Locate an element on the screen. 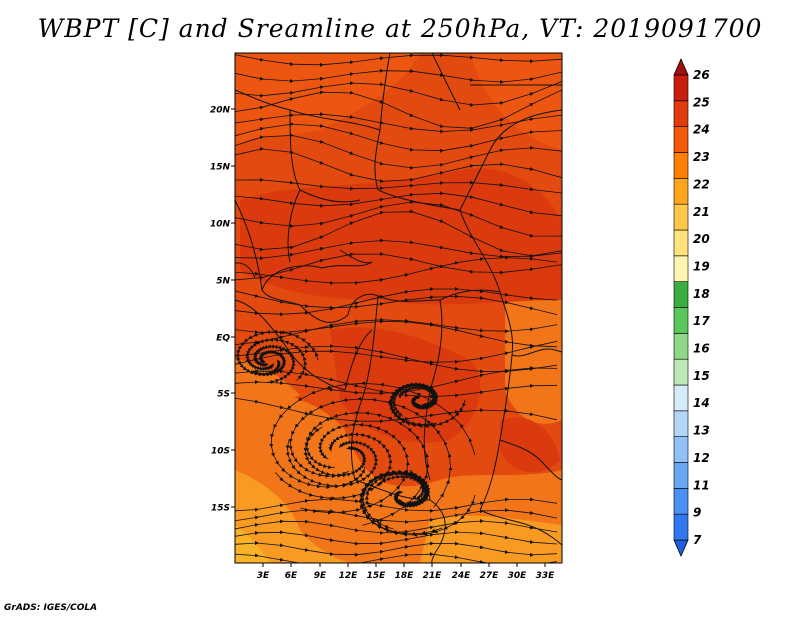 Image resolution: width=800 pixels, height=618 pixels. colorbar-label-26: 26 is located at coordinates (701, 75).